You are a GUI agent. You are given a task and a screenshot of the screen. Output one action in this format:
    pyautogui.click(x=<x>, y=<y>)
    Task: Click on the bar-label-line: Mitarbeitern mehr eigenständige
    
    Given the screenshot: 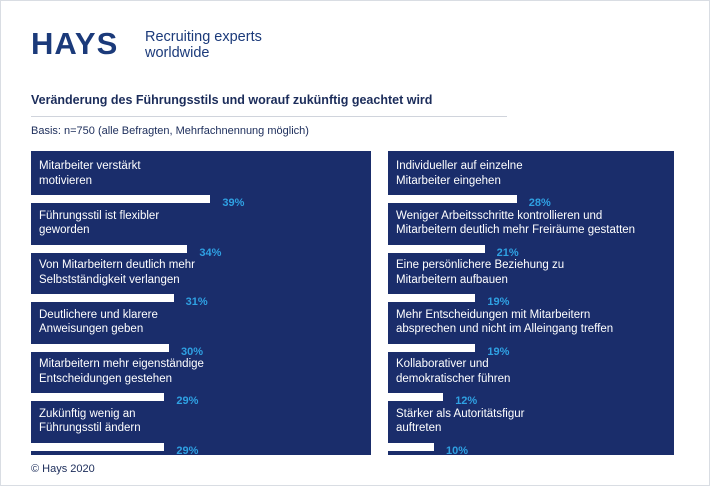 What is the action you would take?
    pyautogui.click(x=121, y=364)
    